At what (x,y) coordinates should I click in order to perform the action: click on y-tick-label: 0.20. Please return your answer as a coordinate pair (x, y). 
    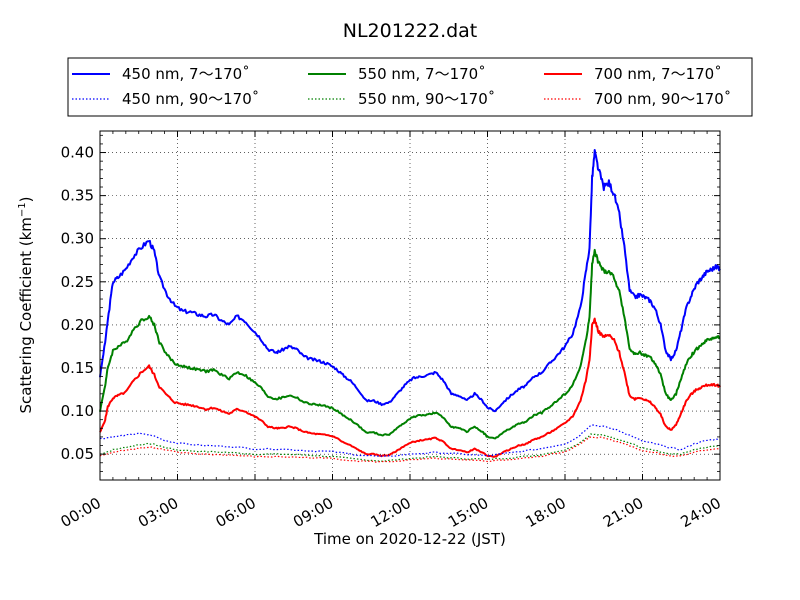
    Looking at the image, I should click on (77, 325).